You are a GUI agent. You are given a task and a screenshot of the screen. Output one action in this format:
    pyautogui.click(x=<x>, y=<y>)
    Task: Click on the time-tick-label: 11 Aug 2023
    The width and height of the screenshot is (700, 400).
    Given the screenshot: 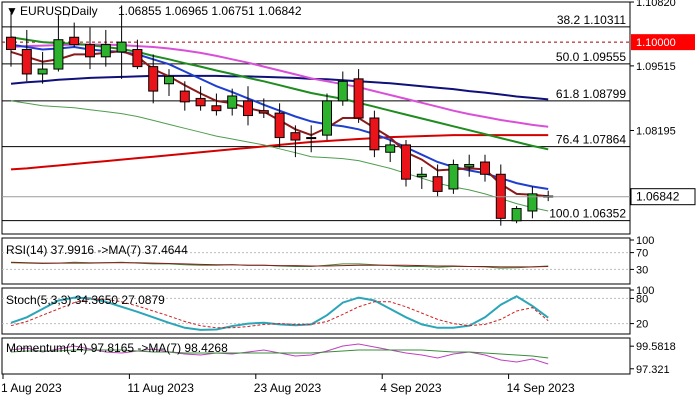 What is the action you would take?
    pyautogui.click(x=160, y=388)
    